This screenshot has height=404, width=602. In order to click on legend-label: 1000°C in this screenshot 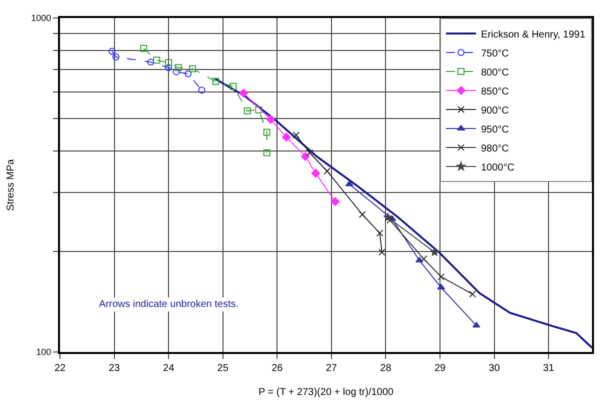, I will do `click(497, 168)`.